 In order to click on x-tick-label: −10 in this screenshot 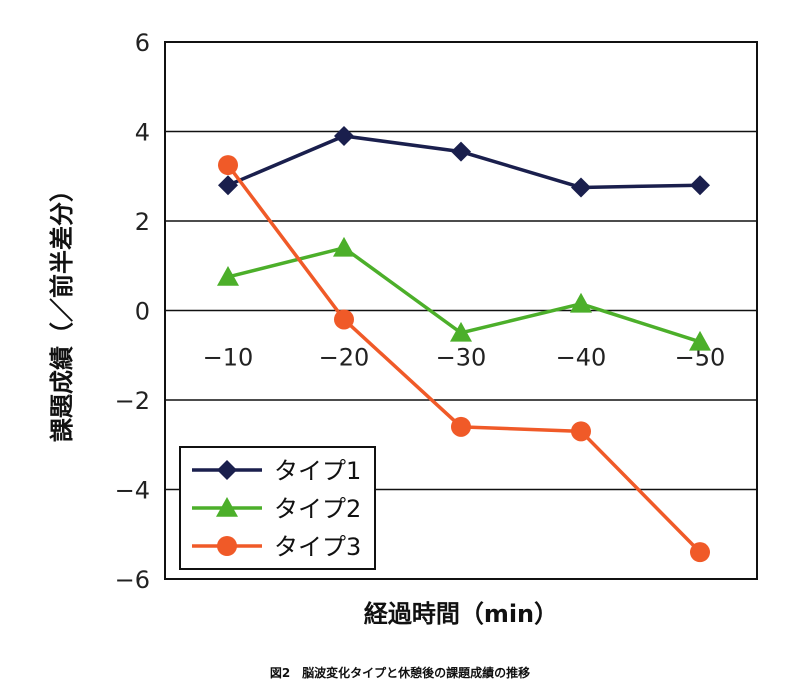, I will do `click(228, 358)`.